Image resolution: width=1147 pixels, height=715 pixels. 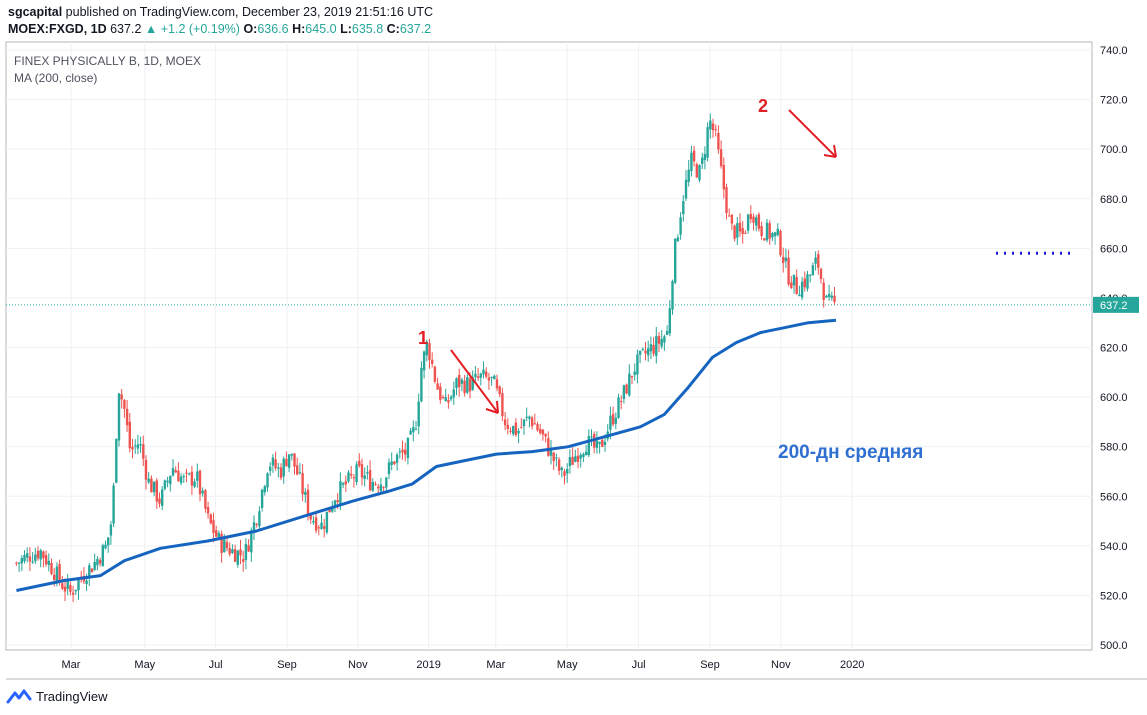 What do you see at coordinates (250, 29) in the screenshot?
I see `open-label: O:` at bounding box center [250, 29].